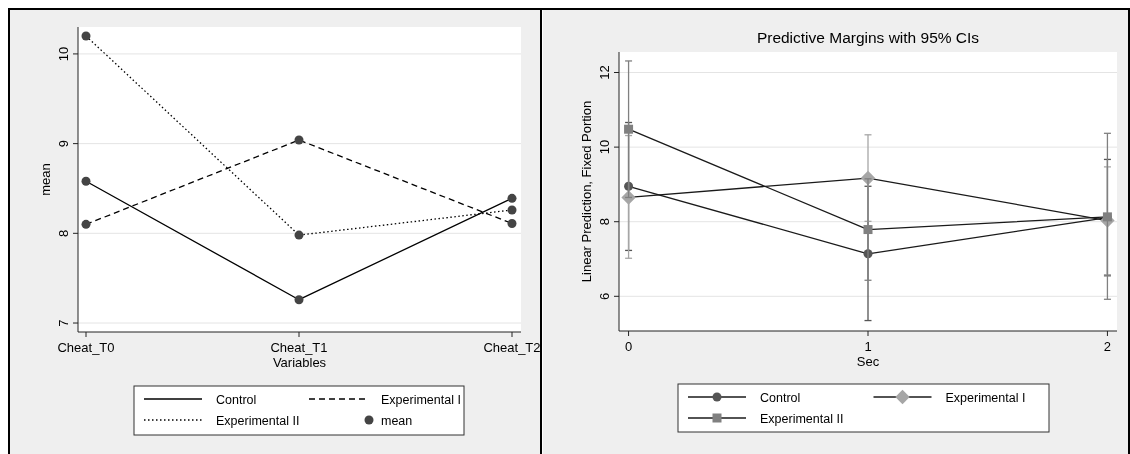 This screenshot has height=454, width=1130. Describe the element at coordinates (512, 347) in the screenshot. I see `x-tick-label: Cheat_T2` at that location.